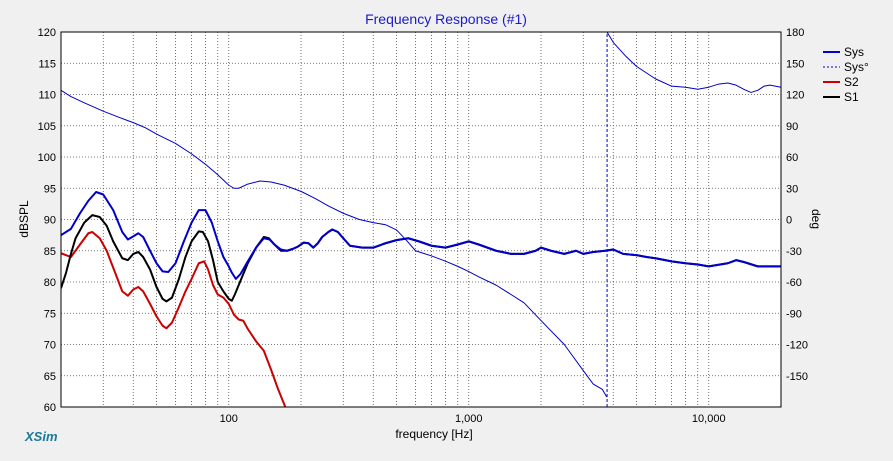 This screenshot has height=461, width=893. What do you see at coordinates (50, 314) in the screenshot?
I see `y-tick-label: 75` at bounding box center [50, 314].